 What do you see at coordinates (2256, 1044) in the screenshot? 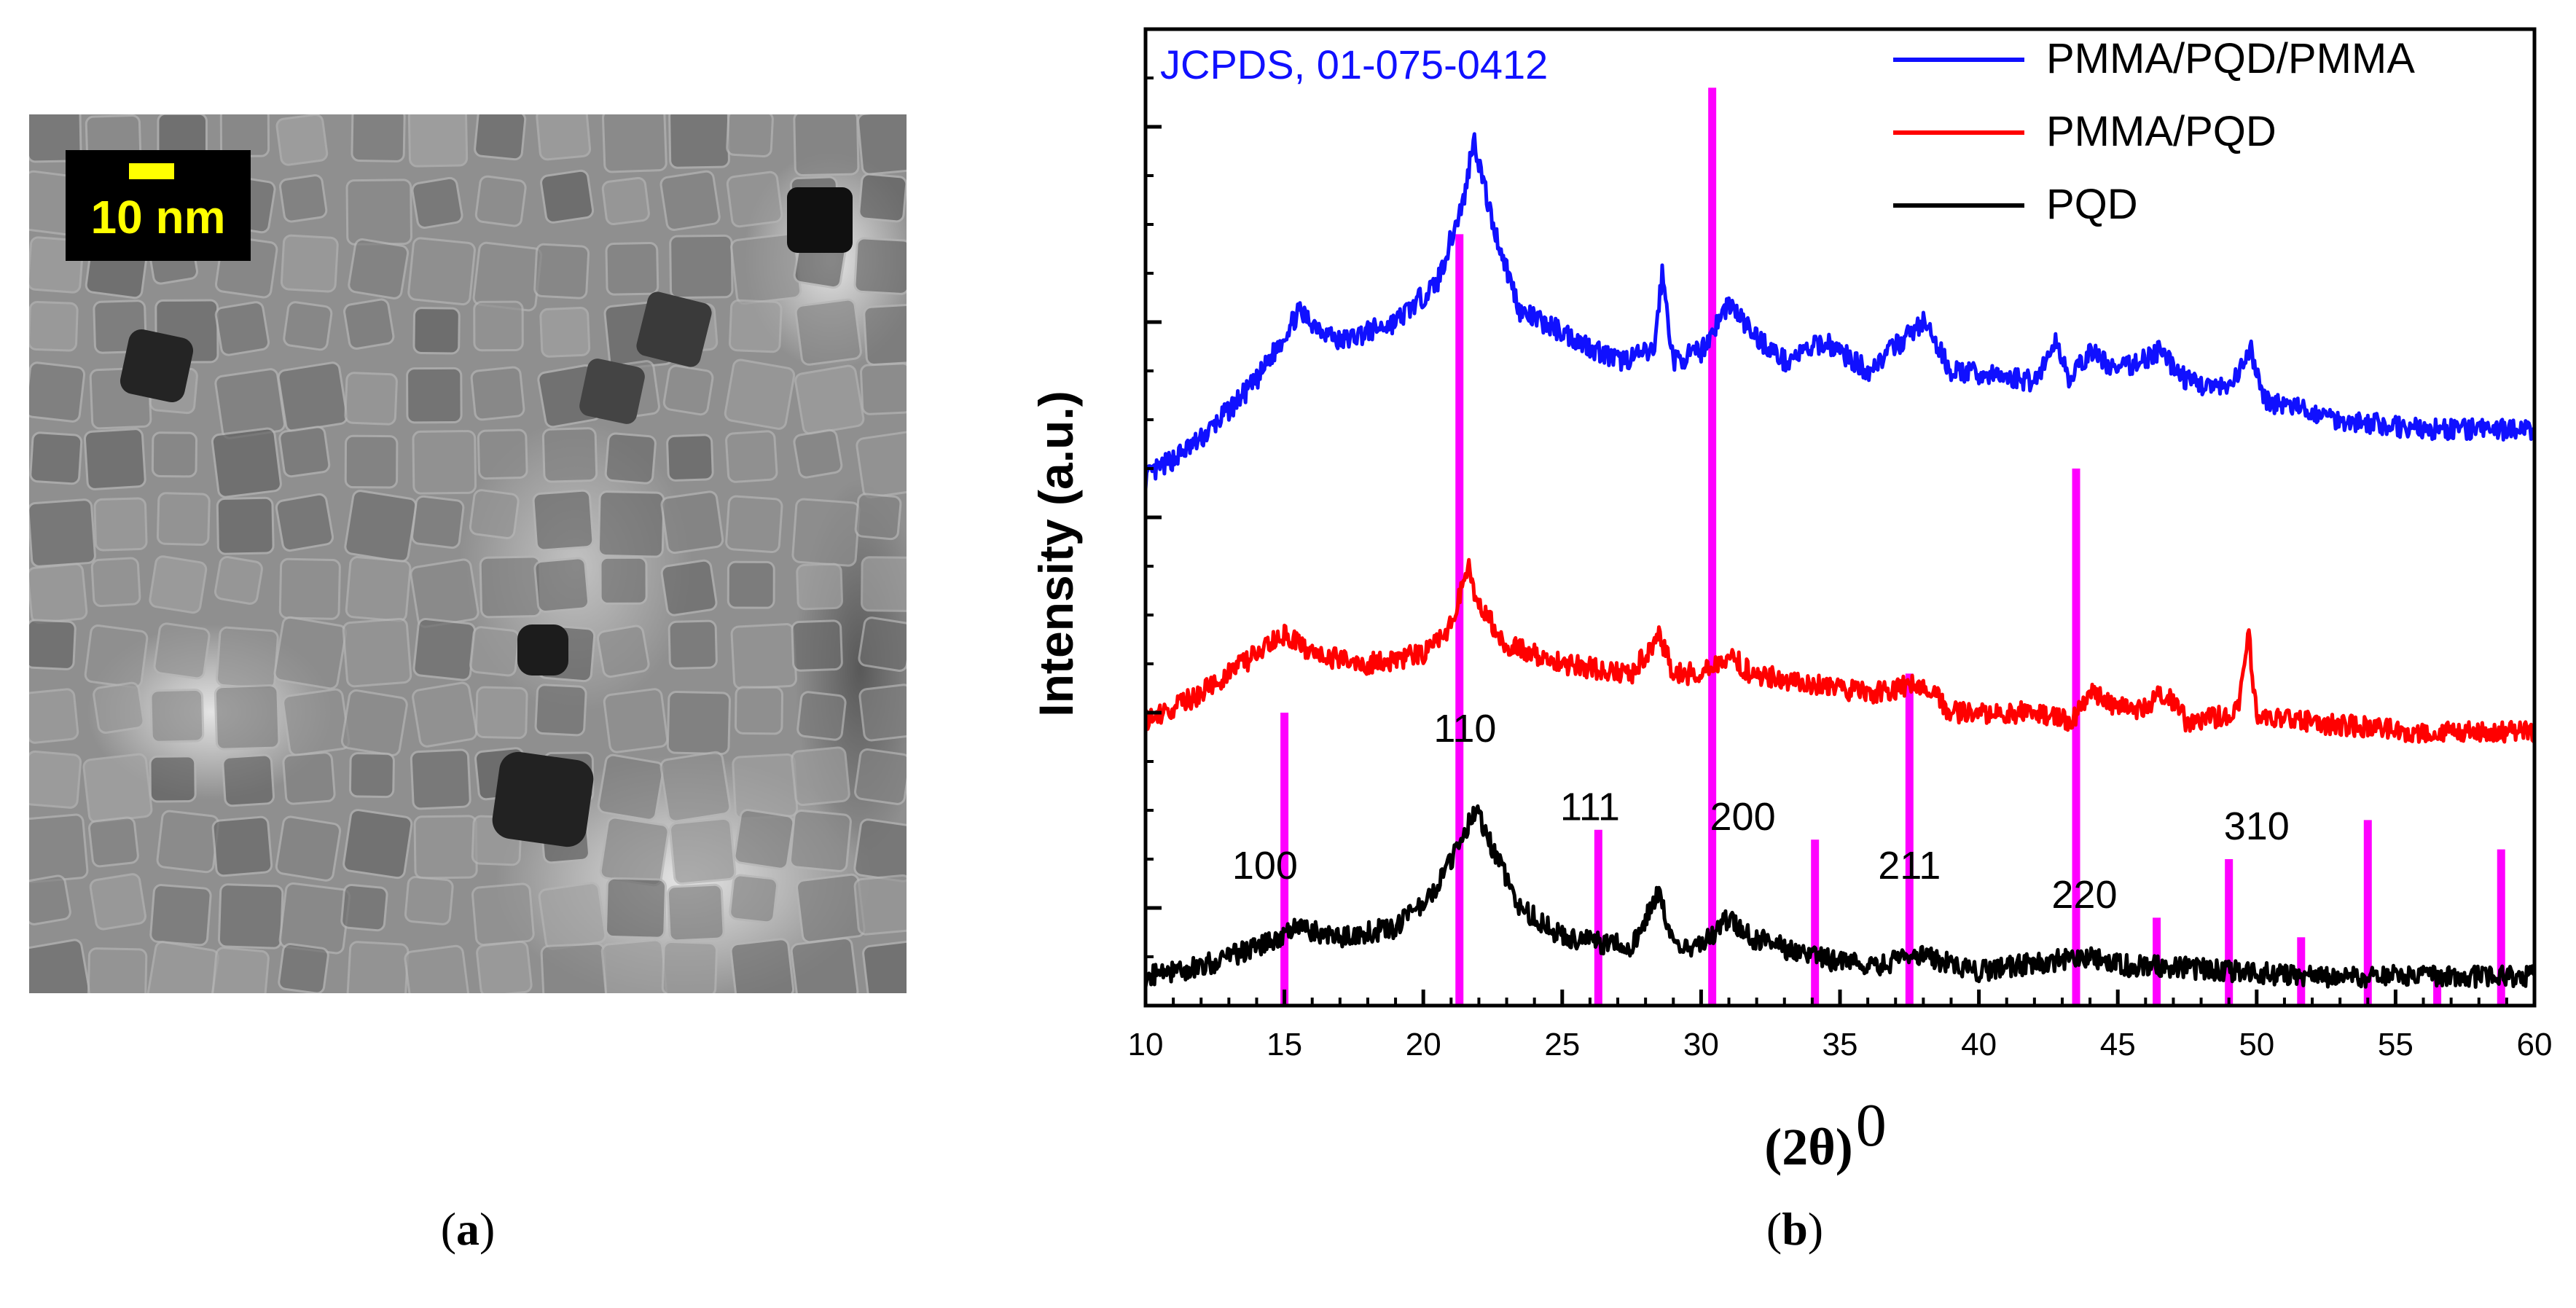
I see `x-tick-label: 50` at bounding box center [2256, 1044].